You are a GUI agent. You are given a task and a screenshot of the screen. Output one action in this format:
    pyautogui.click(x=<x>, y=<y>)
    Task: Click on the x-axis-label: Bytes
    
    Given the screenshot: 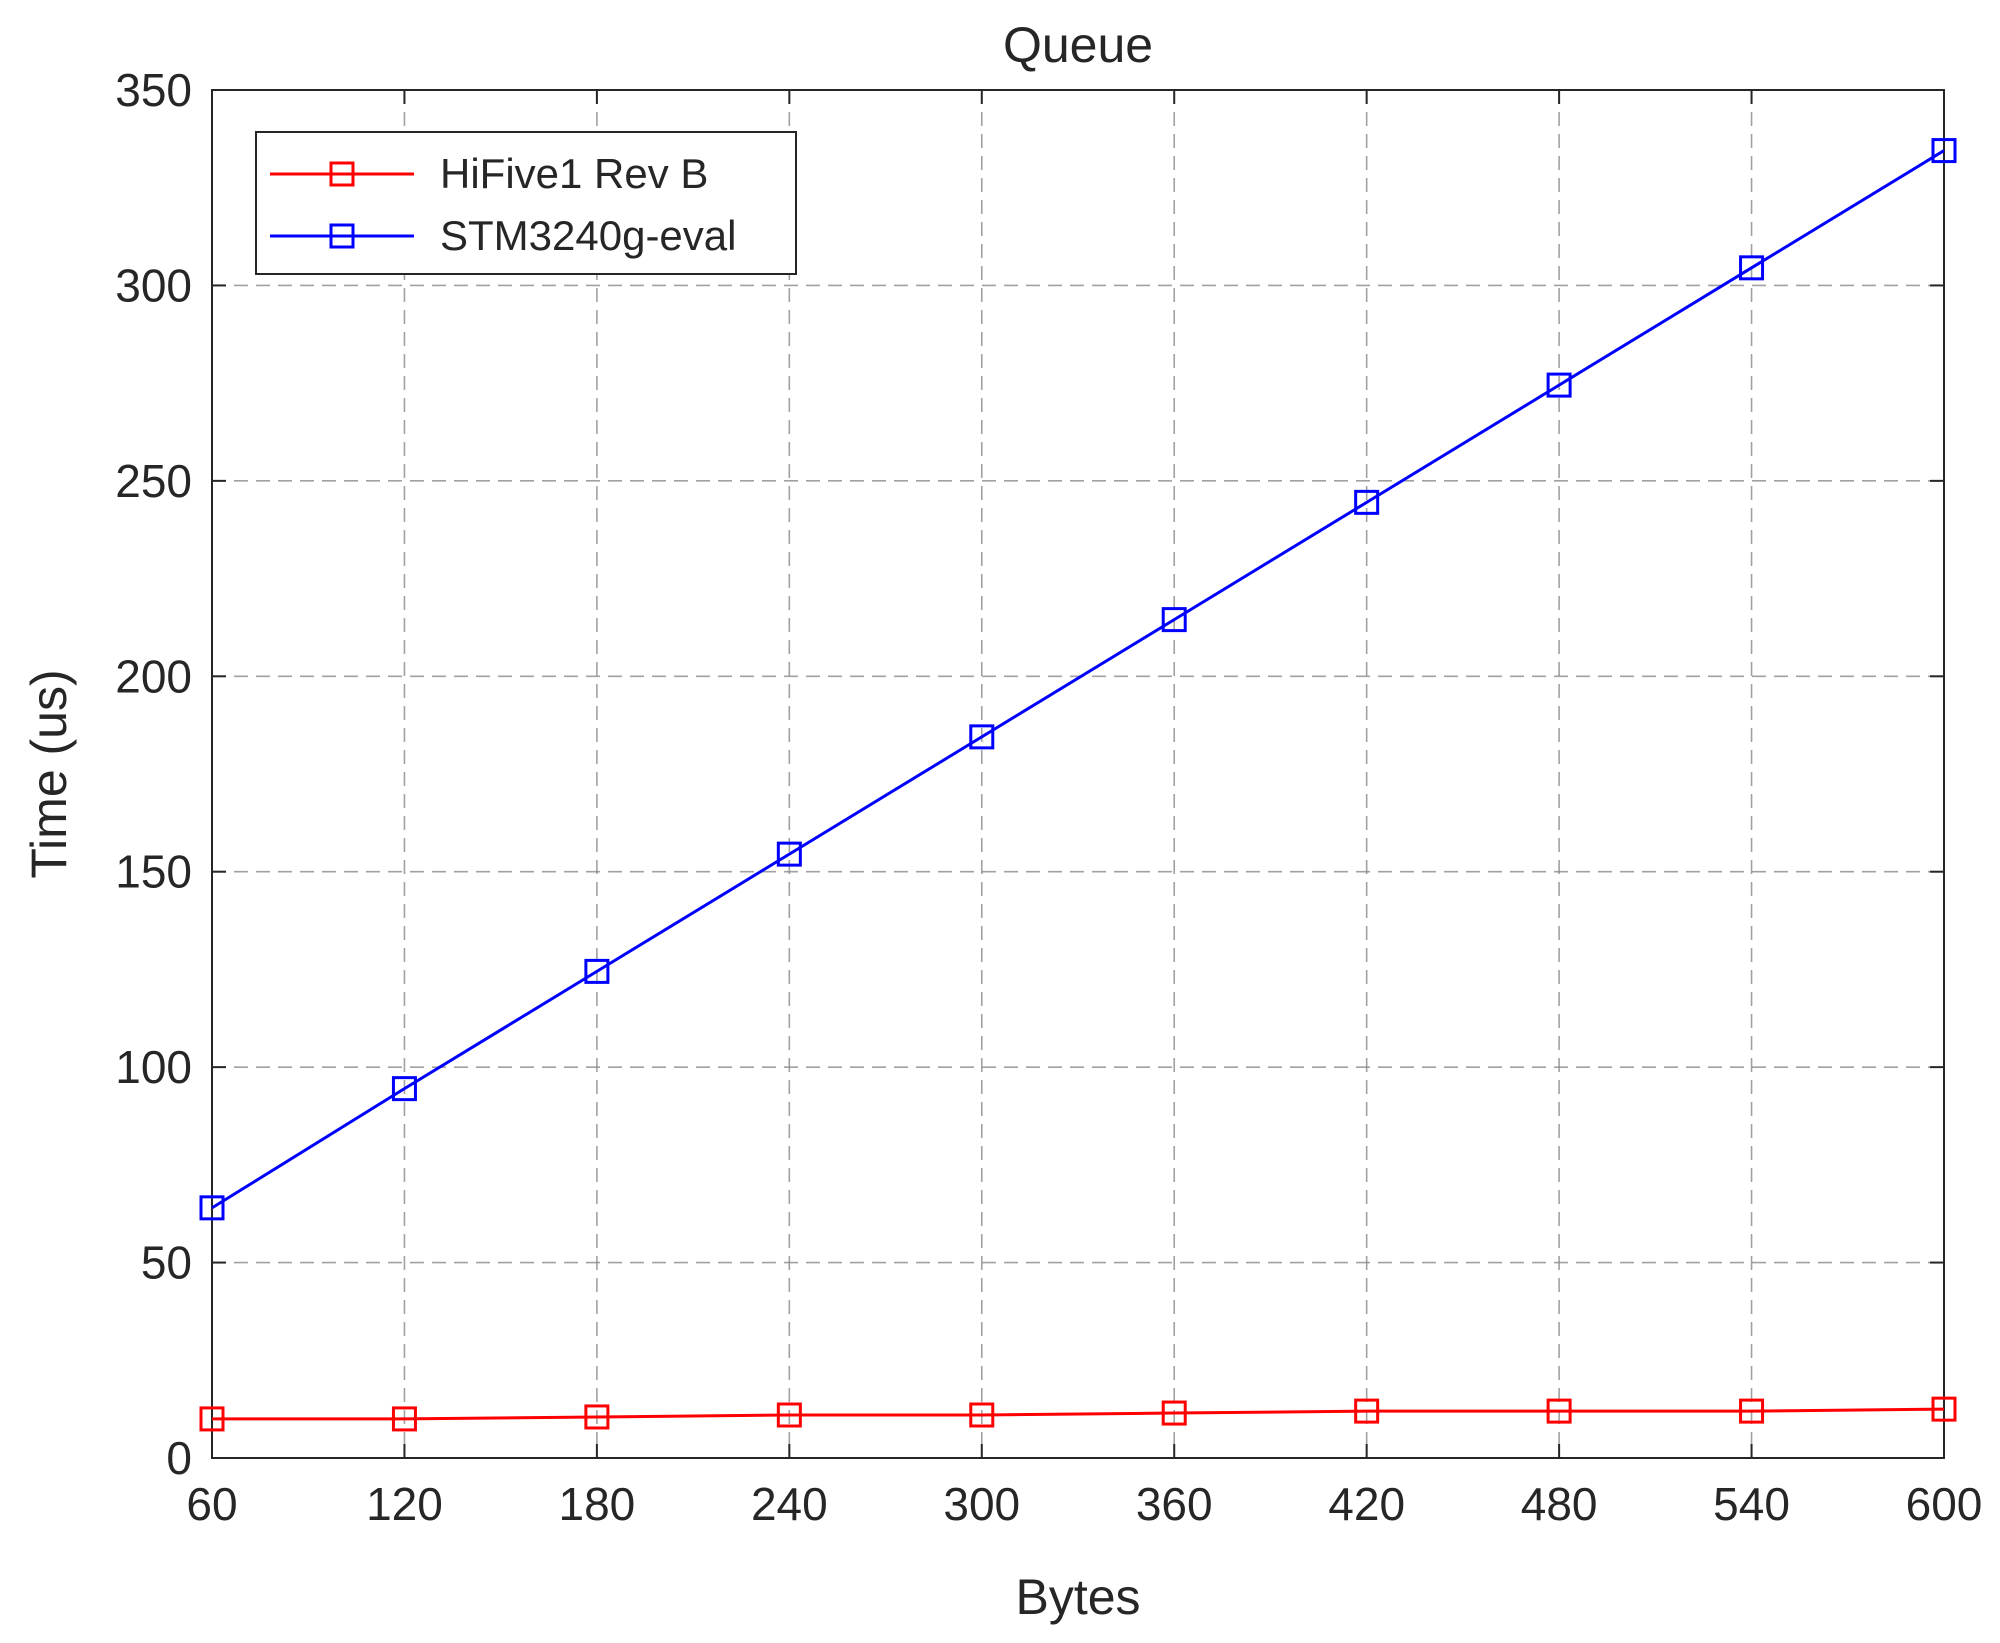 What is the action you would take?
    pyautogui.click(x=1077, y=1597)
    